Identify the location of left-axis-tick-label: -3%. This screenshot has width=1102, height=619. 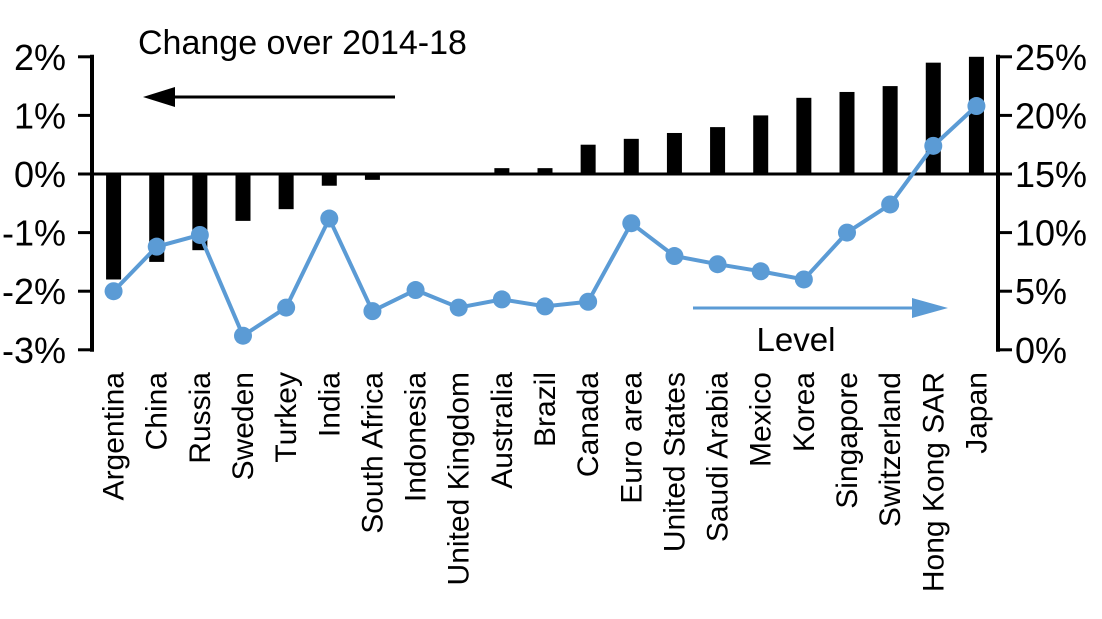
(34, 350).